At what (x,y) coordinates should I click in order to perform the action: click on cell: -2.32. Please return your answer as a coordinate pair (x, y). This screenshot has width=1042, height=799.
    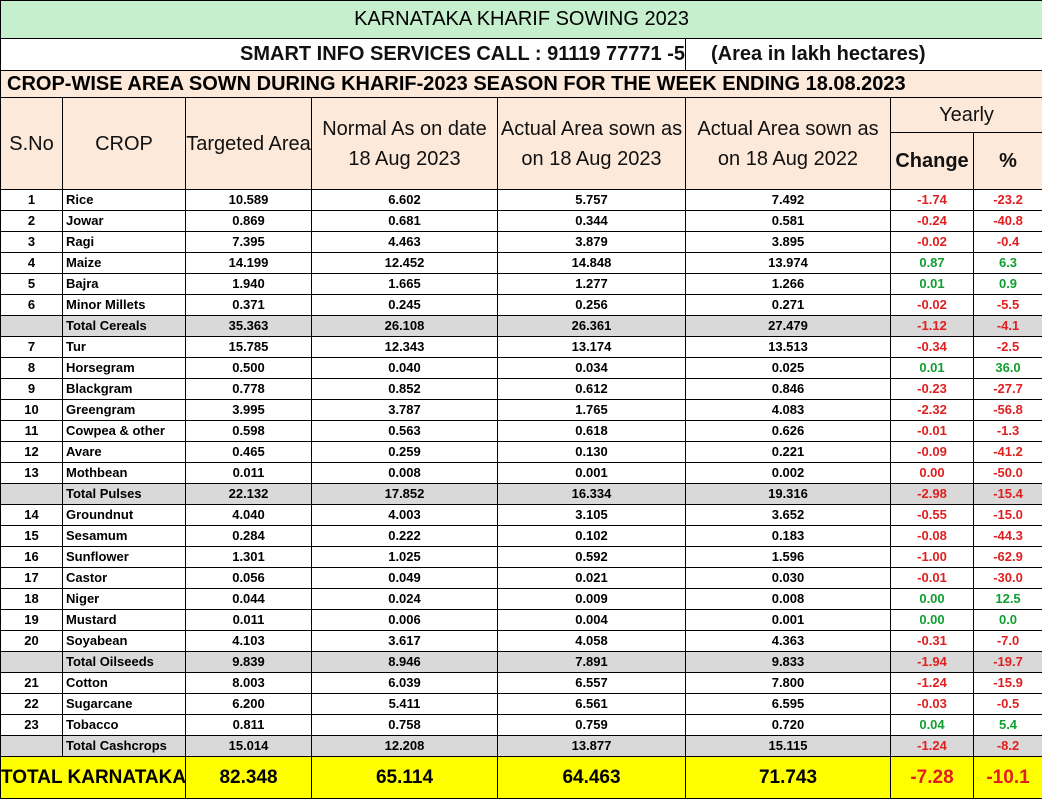
    Looking at the image, I should click on (932, 410).